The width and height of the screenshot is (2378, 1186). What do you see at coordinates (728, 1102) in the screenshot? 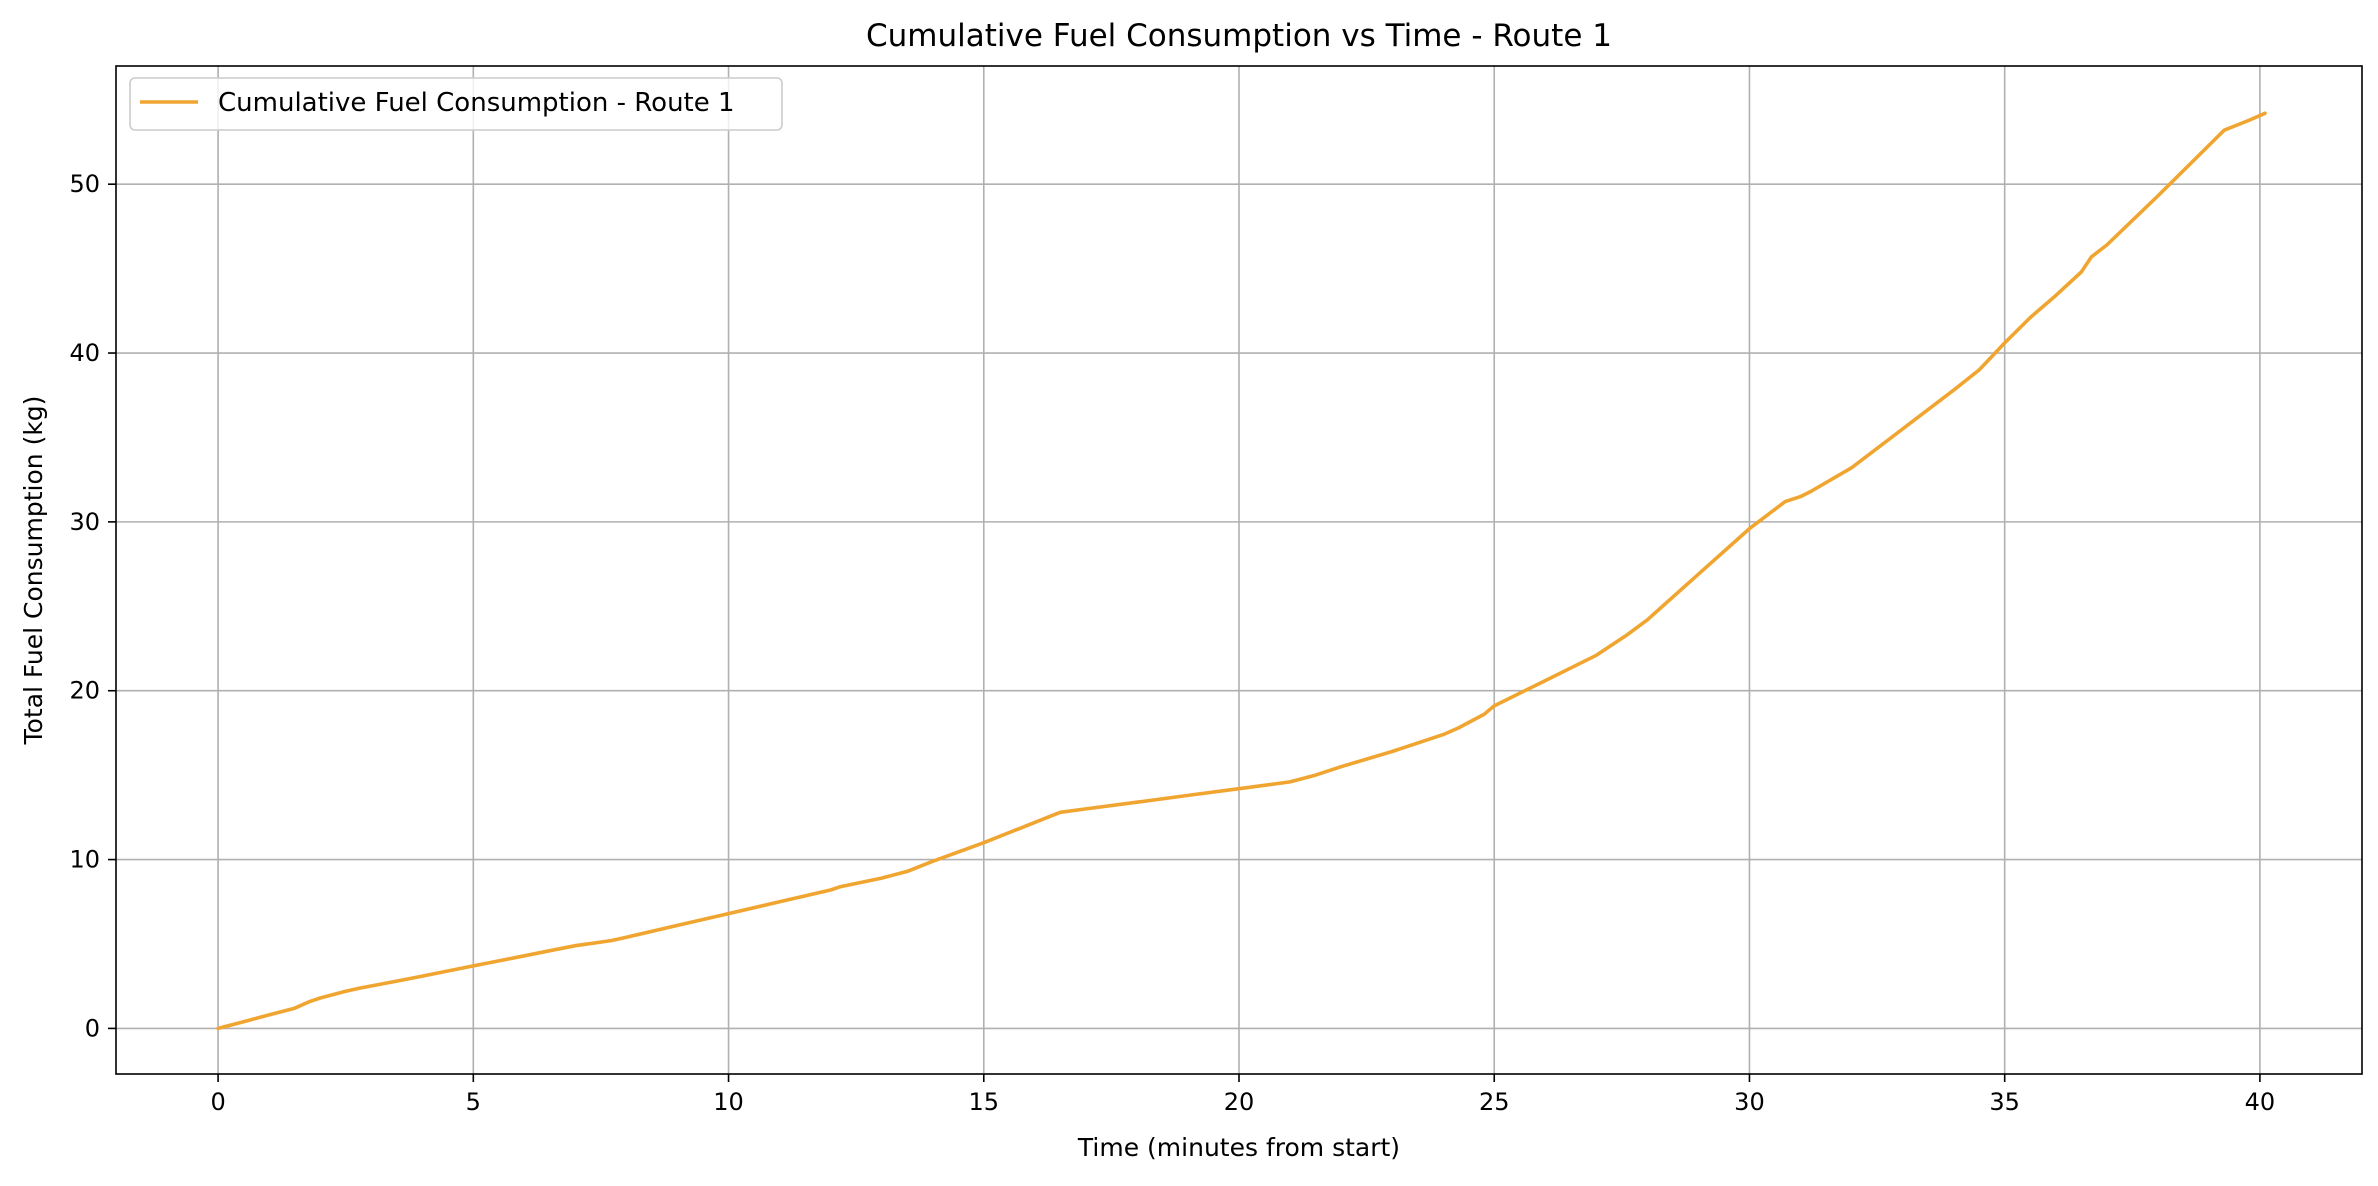
I see `x-tick-label: 10` at bounding box center [728, 1102].